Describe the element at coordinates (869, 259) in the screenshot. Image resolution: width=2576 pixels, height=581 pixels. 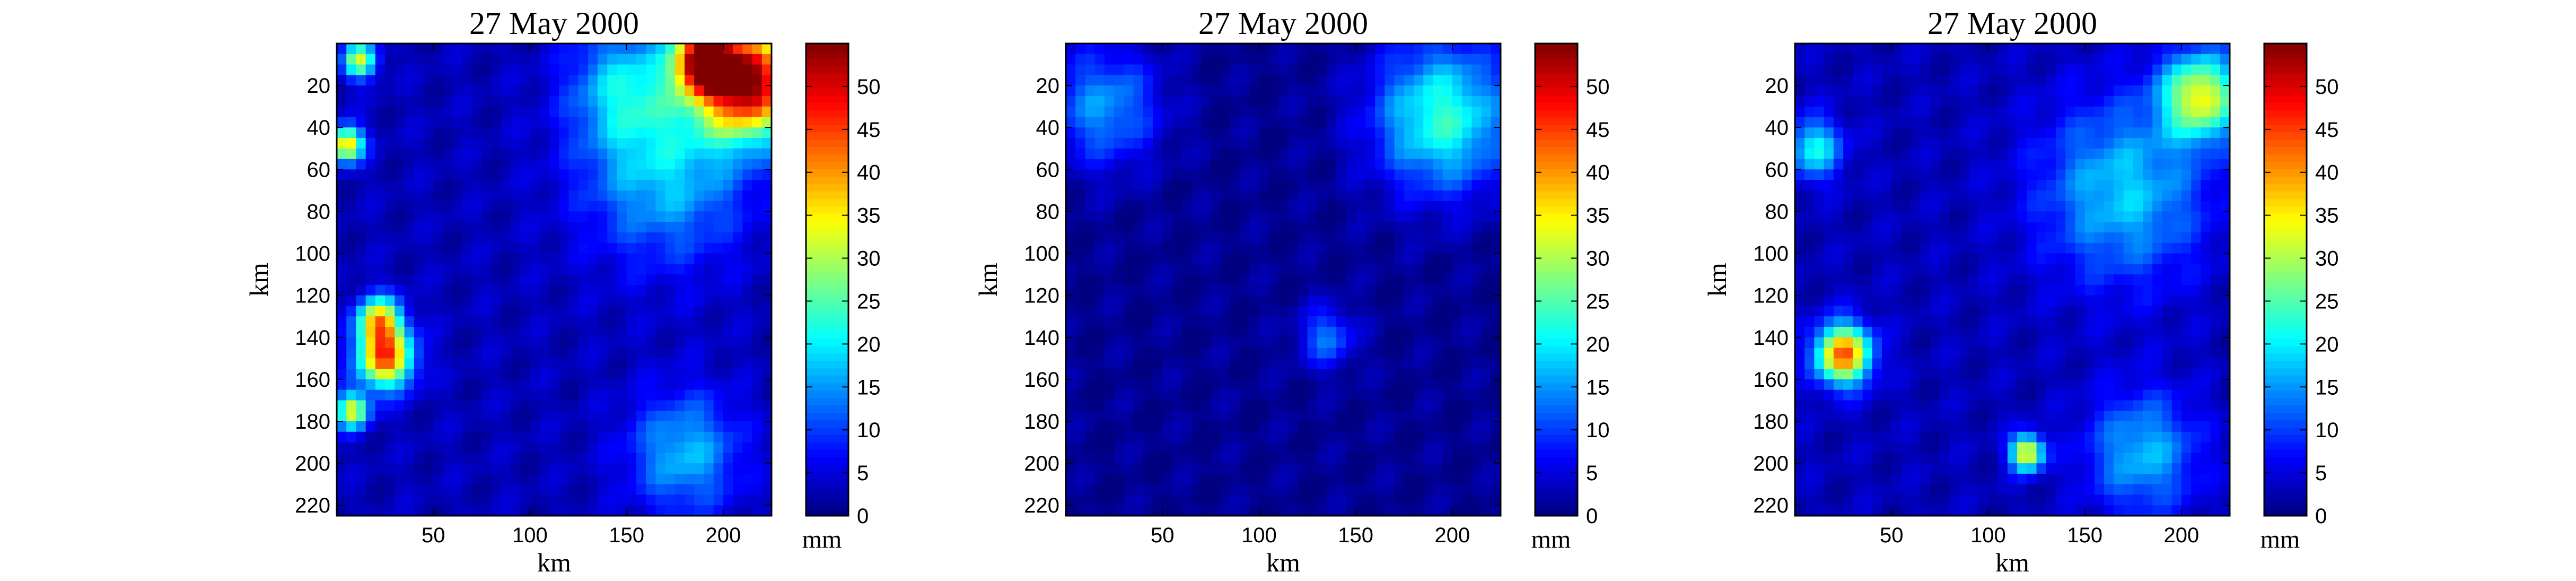
I see `colorbar-tick-label: 30` at that location.